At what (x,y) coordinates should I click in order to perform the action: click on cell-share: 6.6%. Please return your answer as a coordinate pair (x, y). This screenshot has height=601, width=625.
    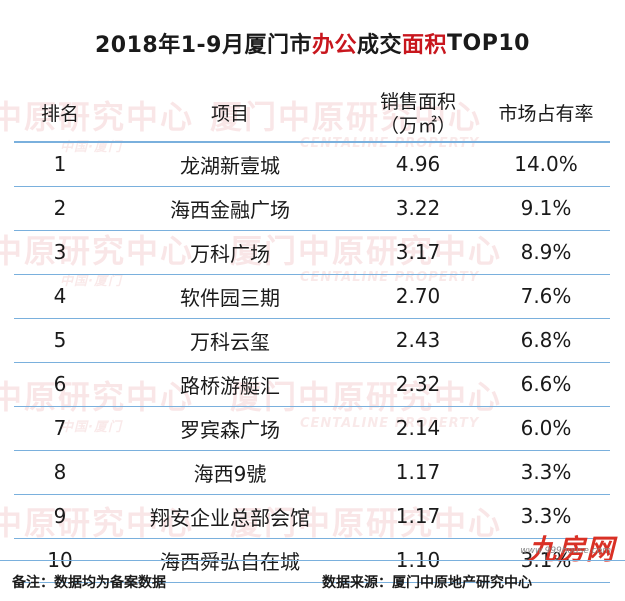
    Looking at the image, I should click on (546, 384).